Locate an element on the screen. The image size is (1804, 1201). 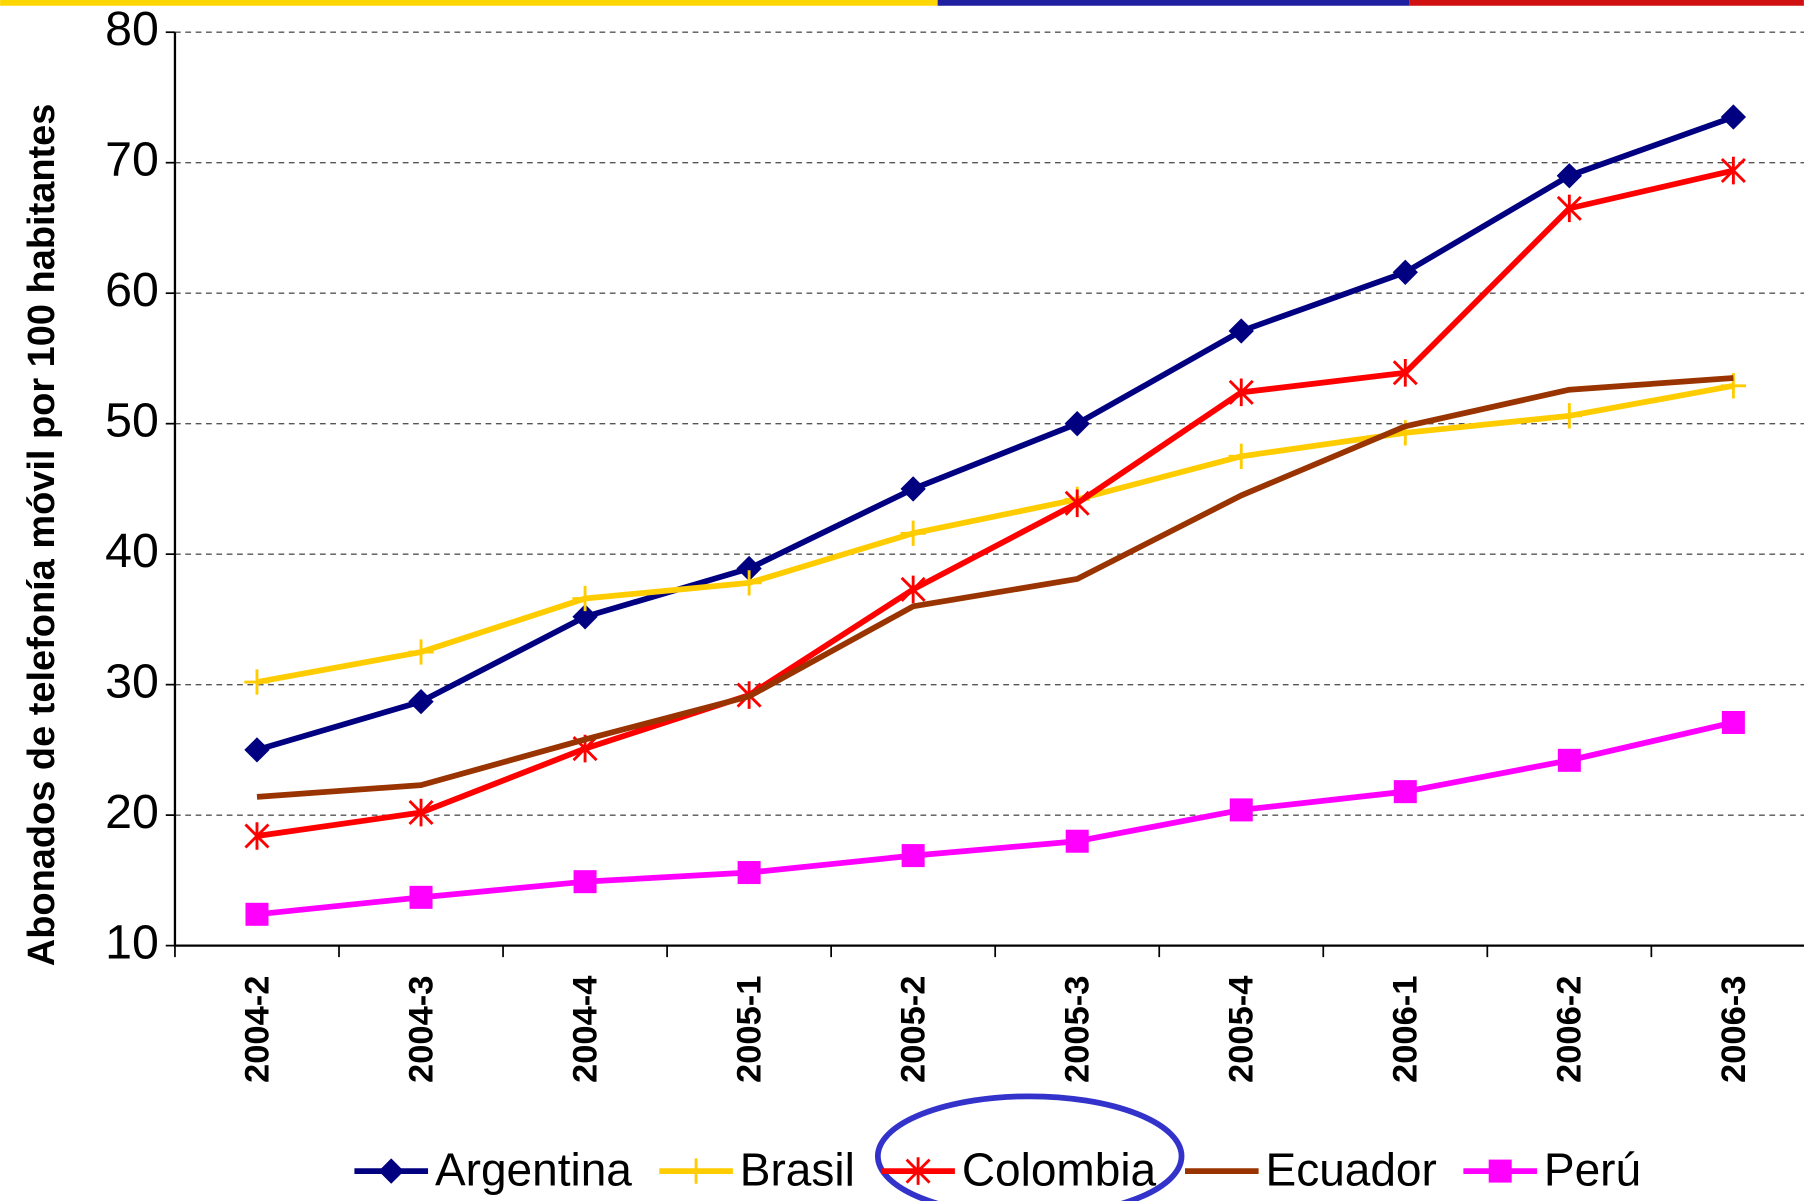
x-tick-label: 2006-1 is located at coordinates (1406, 1029).